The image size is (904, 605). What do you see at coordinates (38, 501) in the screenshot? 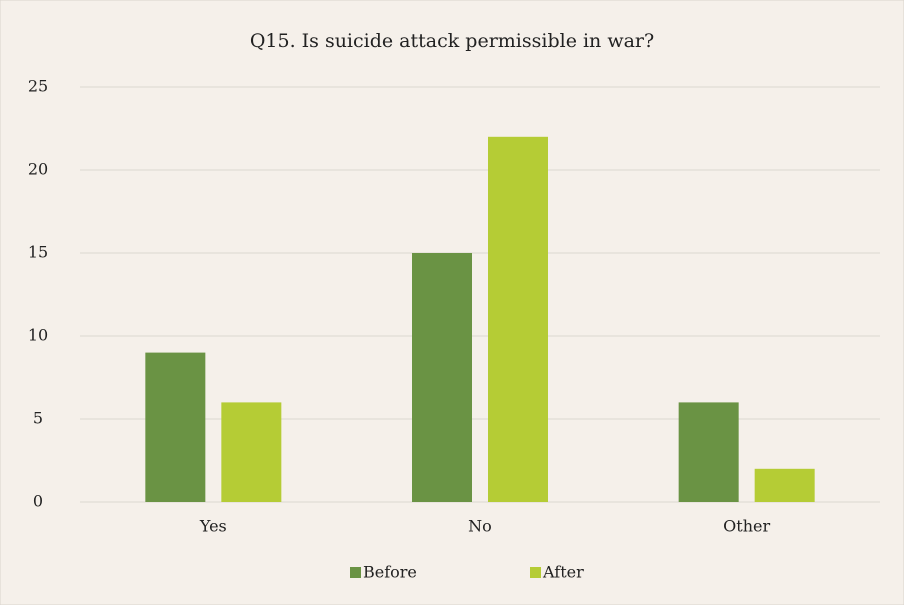
I see `y-tick-label: 0` at bounding box center [38, 501].